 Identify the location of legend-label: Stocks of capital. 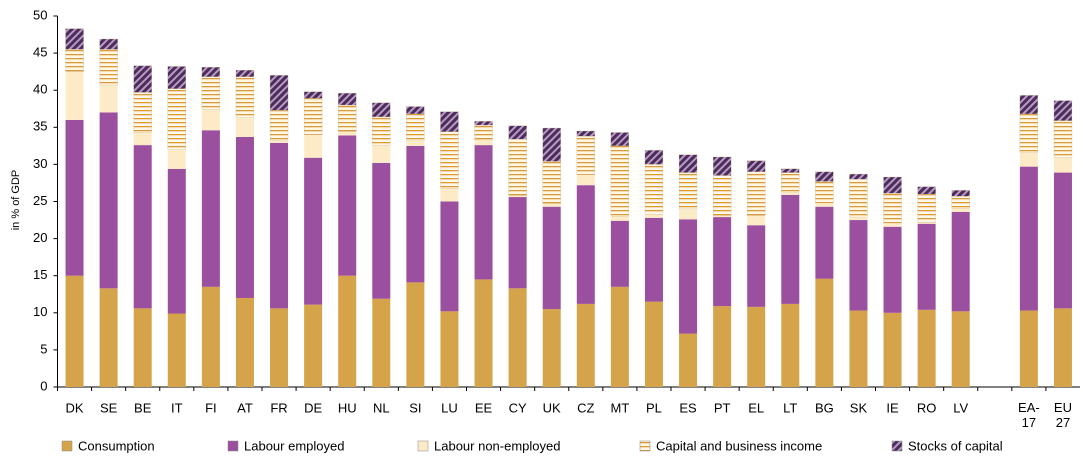
(955, 445).